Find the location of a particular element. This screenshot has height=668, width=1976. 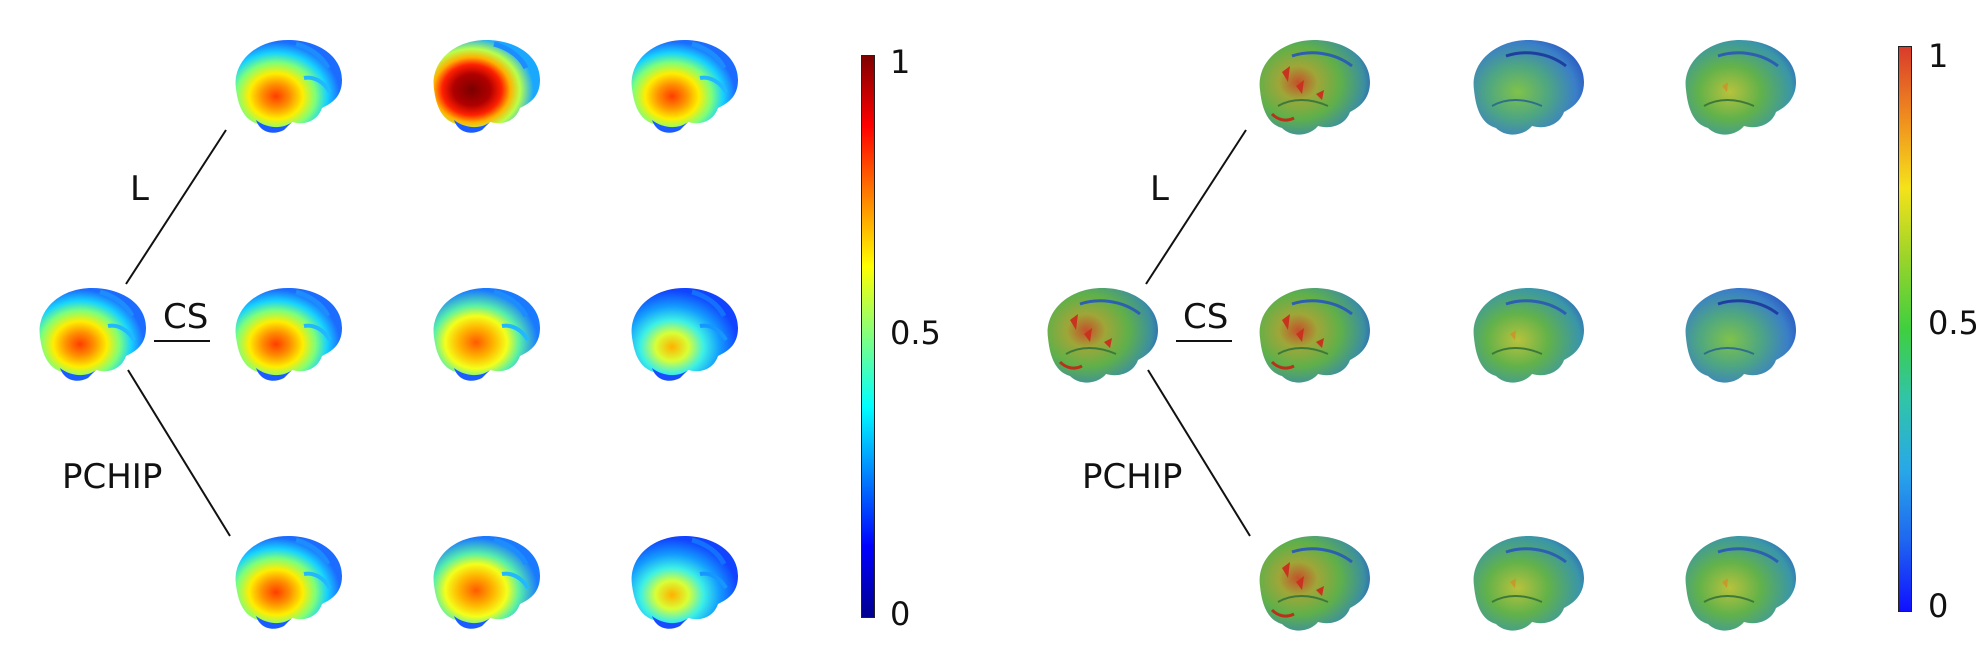

left-brain-root is located at coordinates (90, 334).